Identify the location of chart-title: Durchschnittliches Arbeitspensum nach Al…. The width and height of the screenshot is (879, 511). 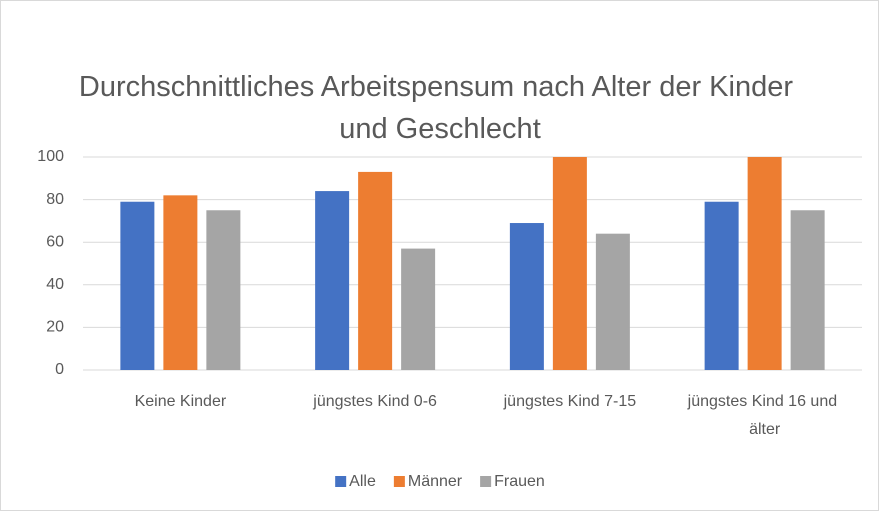
(440, 108).